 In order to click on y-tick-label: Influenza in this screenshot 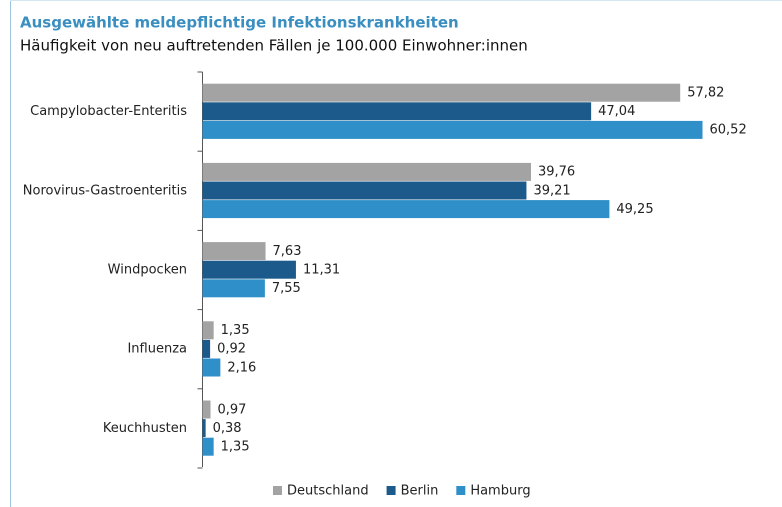, I will do `click(157, 349)`.